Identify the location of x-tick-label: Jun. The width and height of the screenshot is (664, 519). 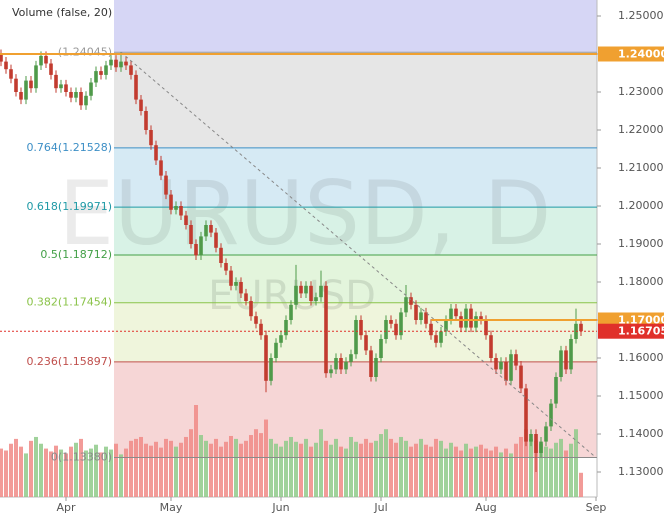
(280, 507).